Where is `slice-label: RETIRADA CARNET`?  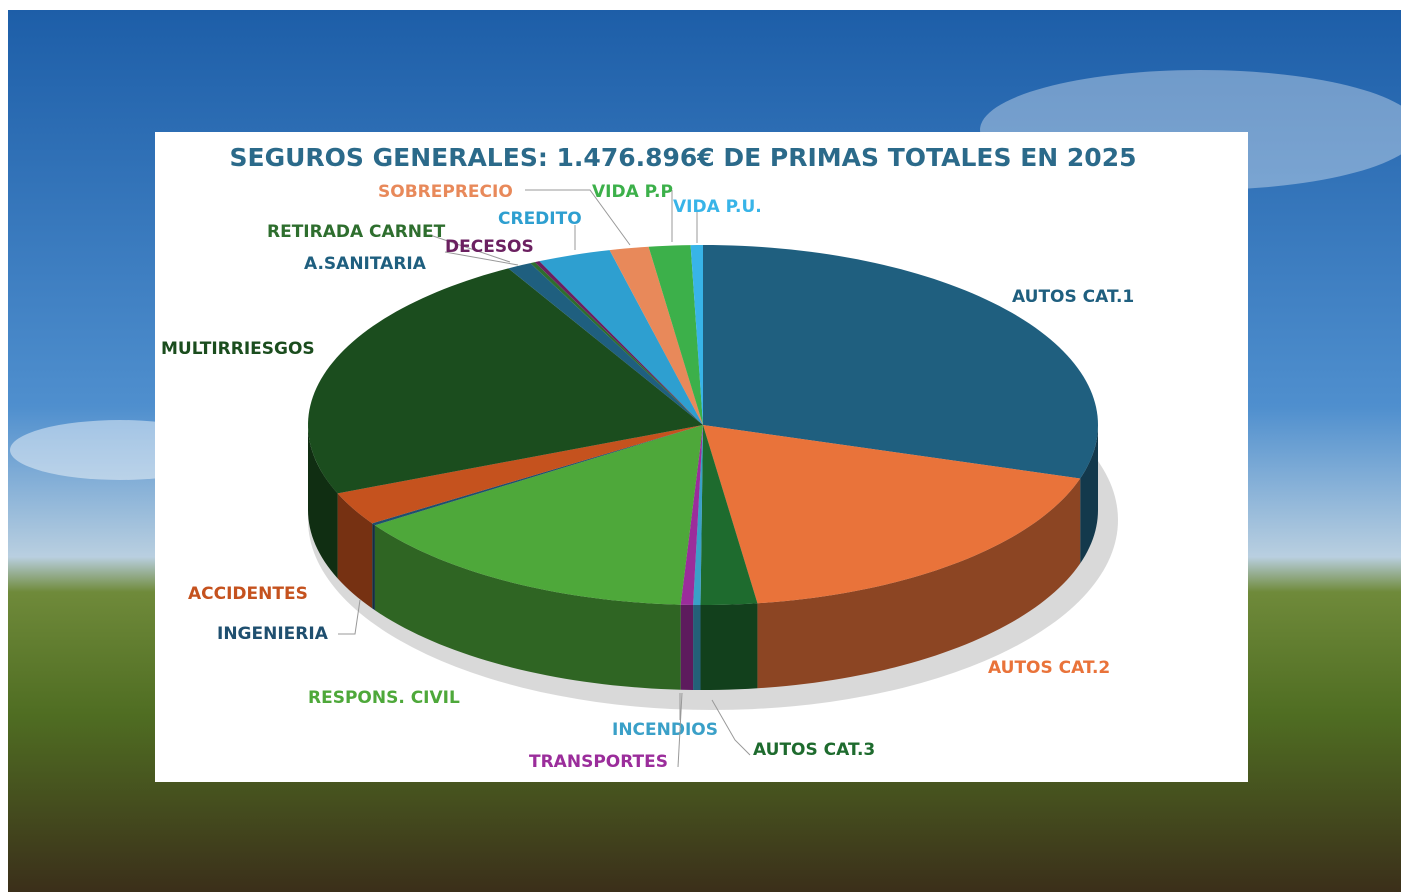
slice-label: RETIRADA CARNET is located at coordinates (356, 232).